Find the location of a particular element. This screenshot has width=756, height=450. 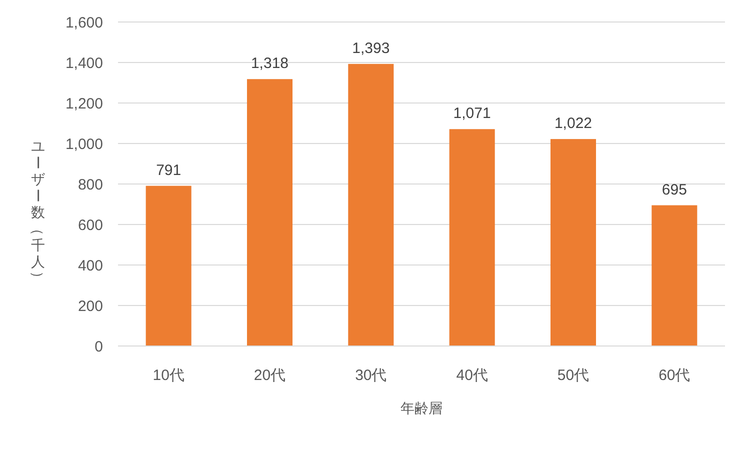

x-tick-label: 10代 is located at coordinates (168, 375).